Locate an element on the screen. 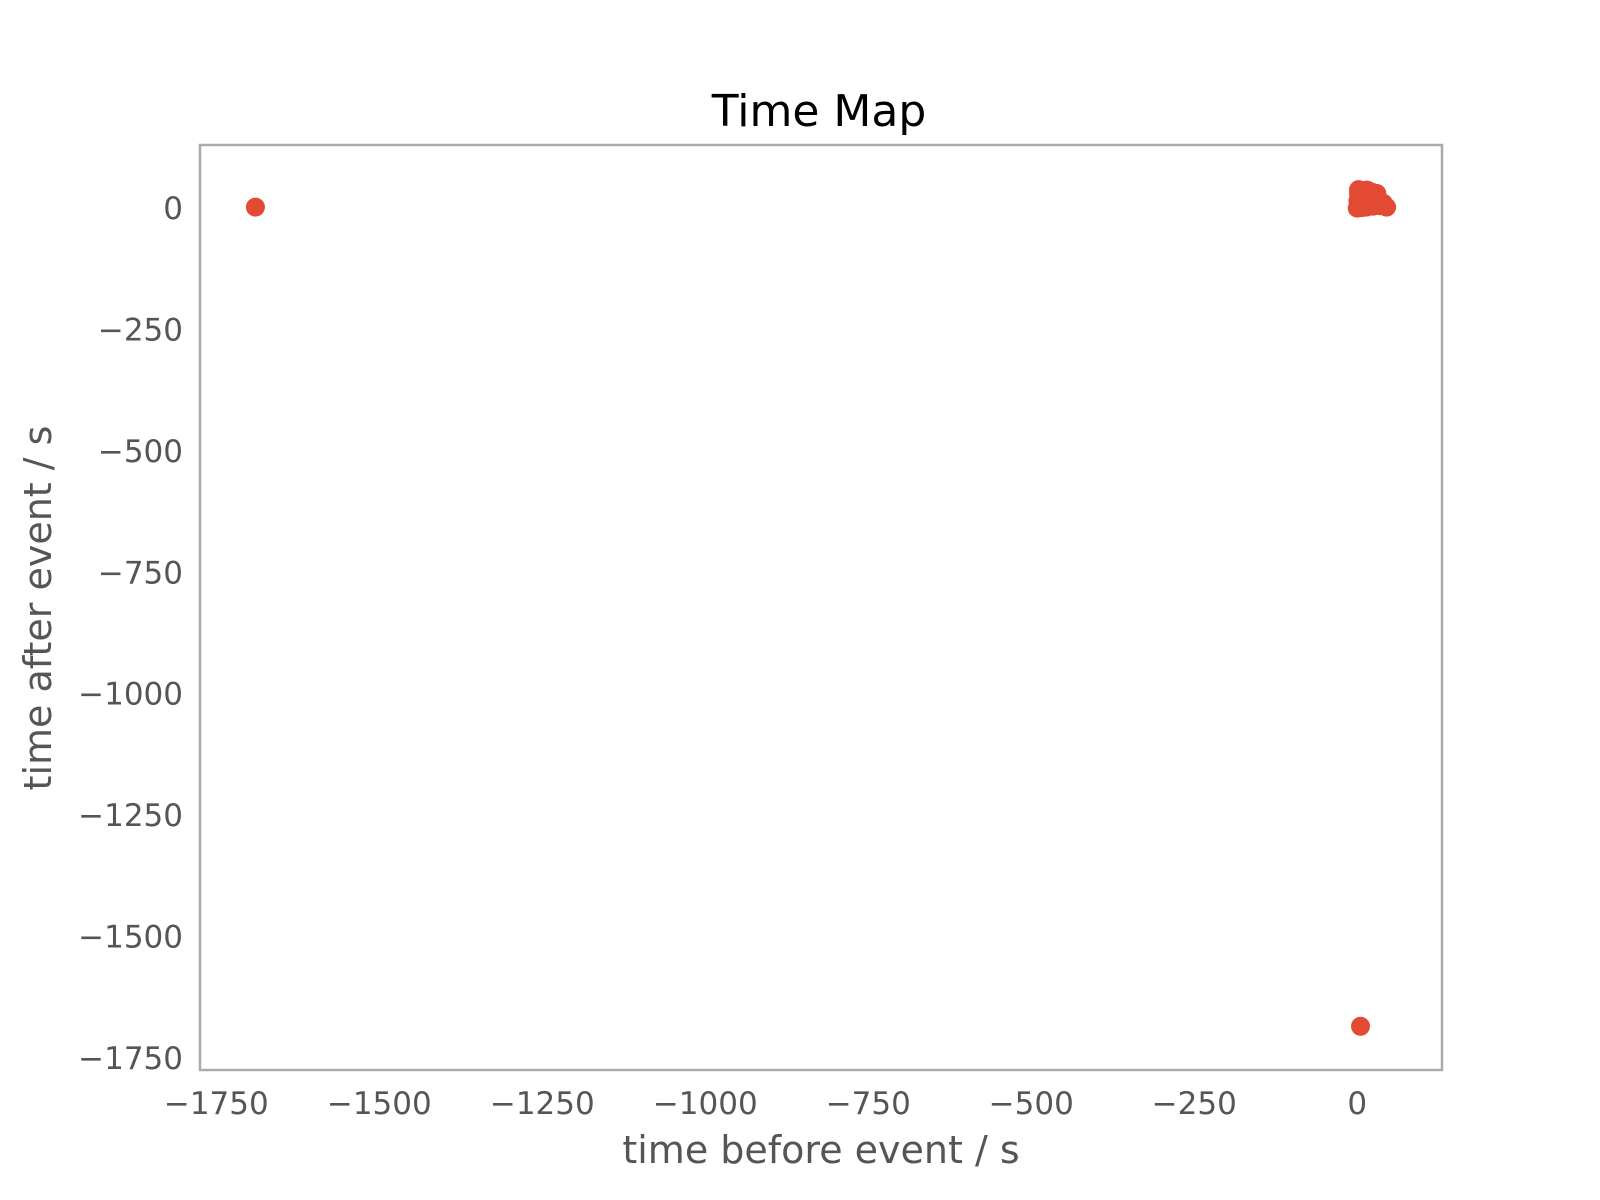 The image size is (1600, 1200). y-tick-label: −500 is located at coordinates (140, 452).